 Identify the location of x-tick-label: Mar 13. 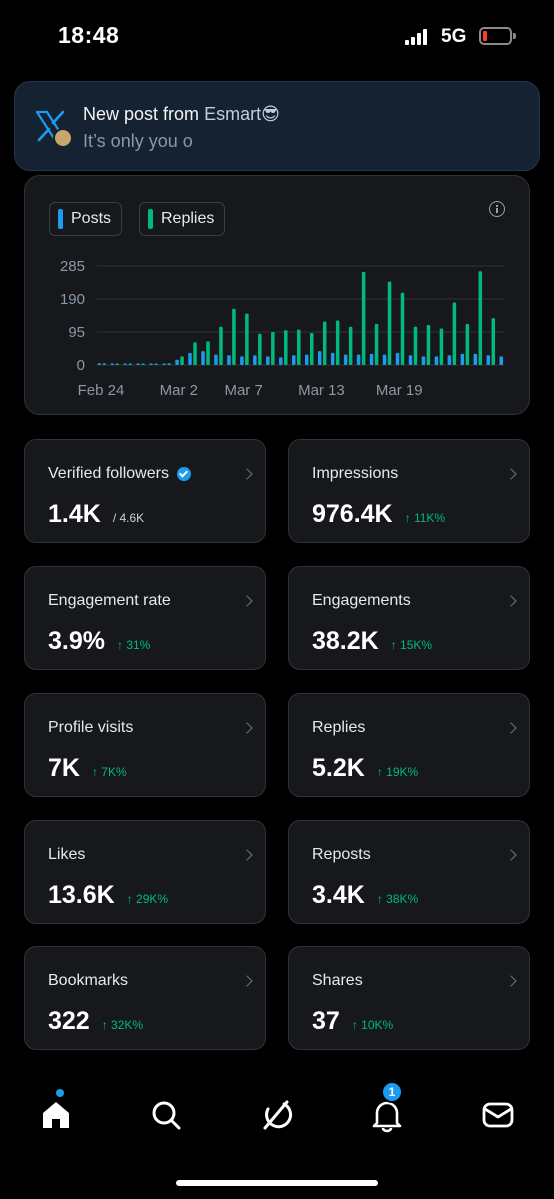
(321, 390).